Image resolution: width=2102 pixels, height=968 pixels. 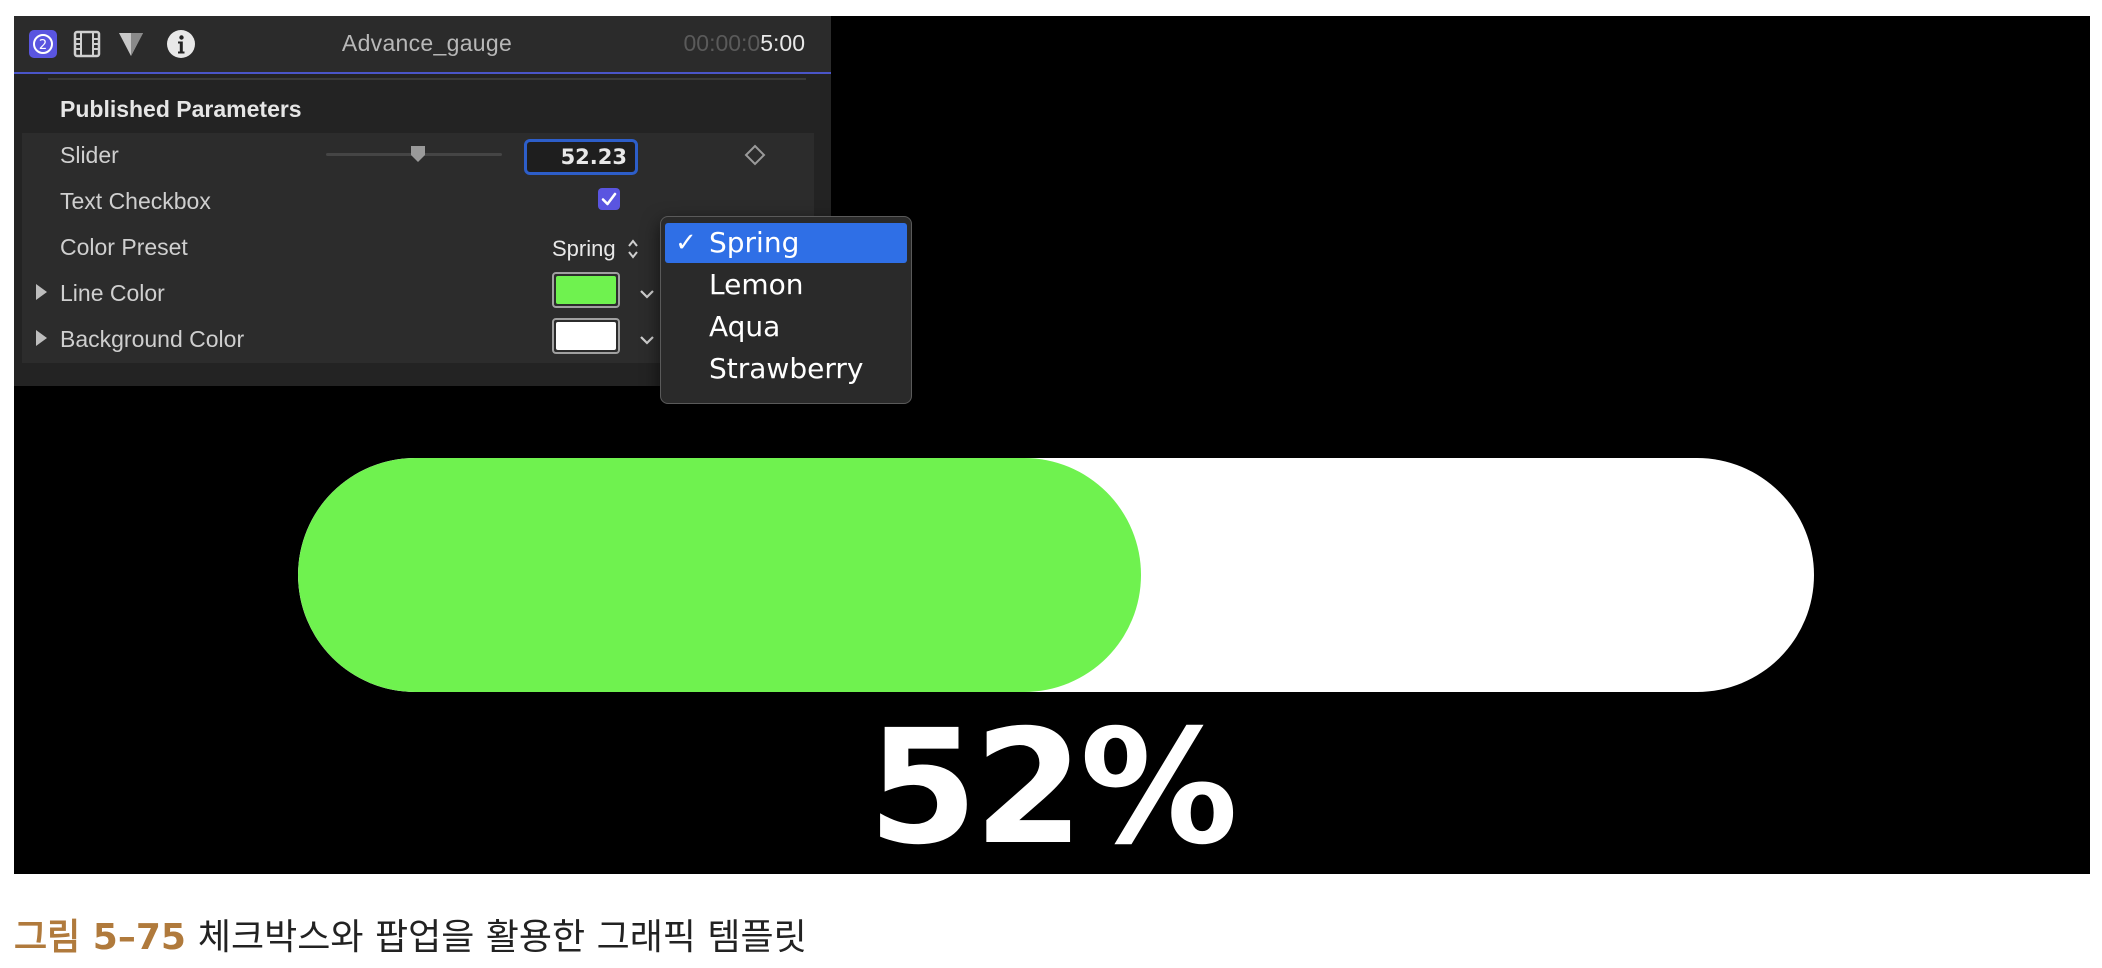 I want to click on background-color-label: Background Color, so click(x=152, y=339).